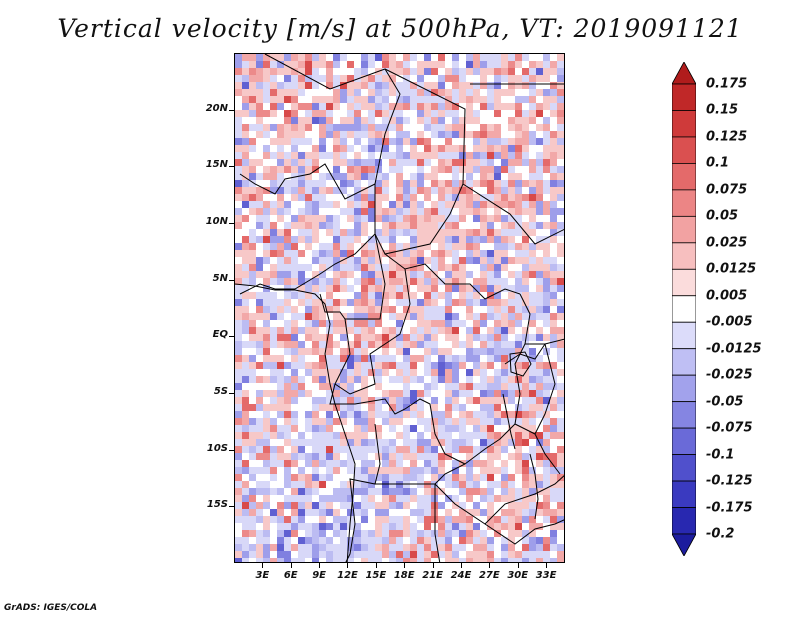 Image resolution: width=800 pixels, height=618 pixels. I want to click on colorbar-label: 0.175, so click(727, 84).